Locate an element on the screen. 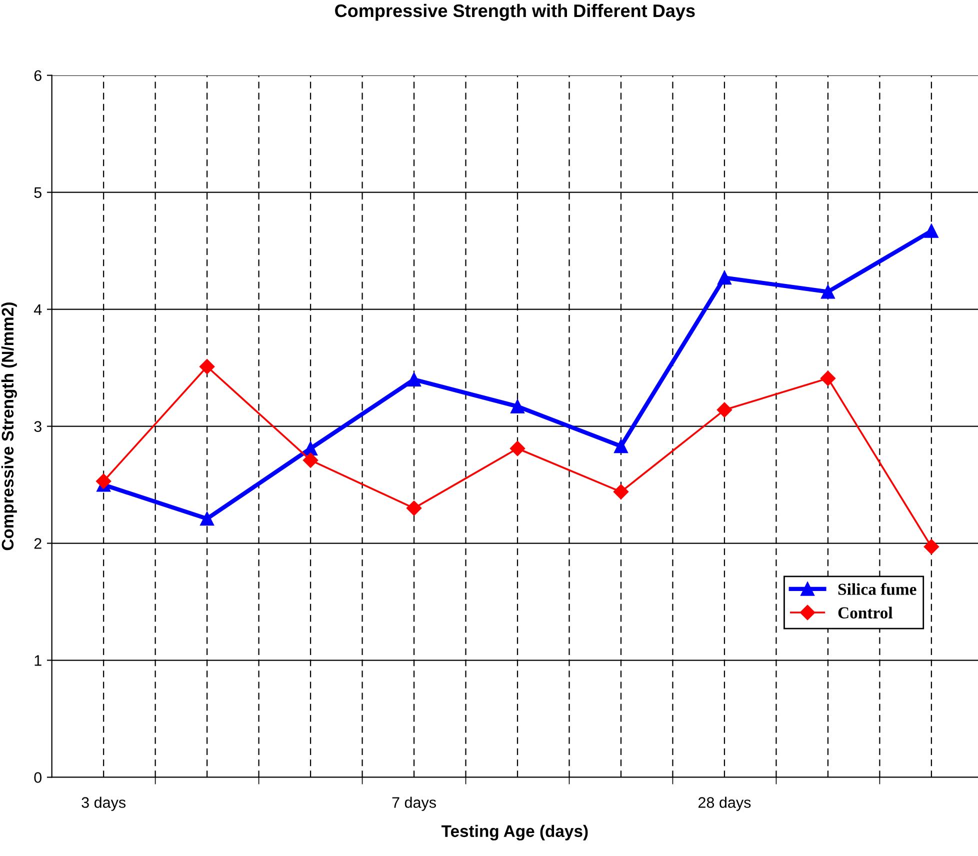 The image size is (978, 856). y-tick-label: 4 is located at coordinates (38, 309).